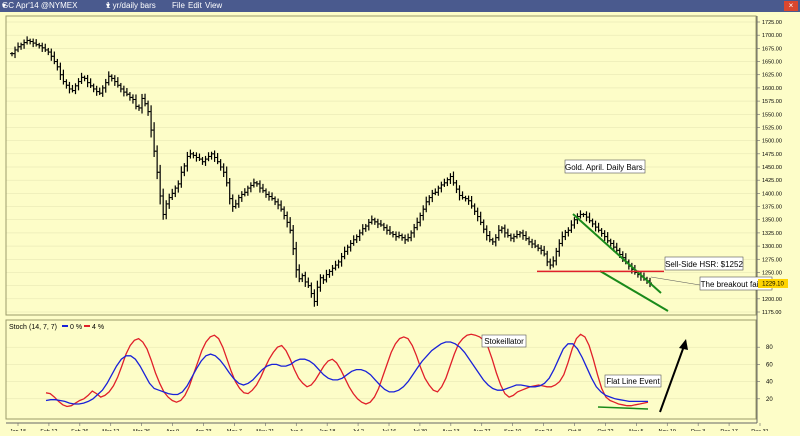  I want to click on price-tick-label: 1275.00, so click(772, 260).